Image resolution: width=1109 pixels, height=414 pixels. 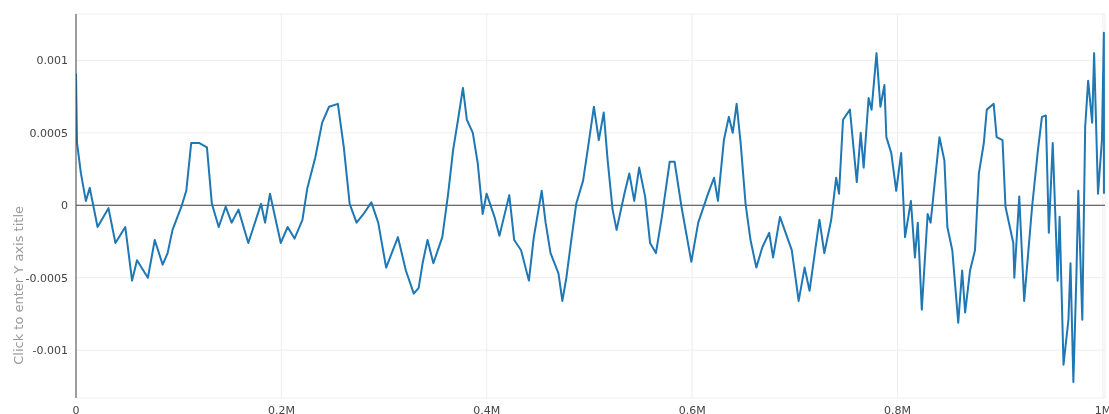 I want to click on x-tick-label: 0.8M, so click(x=898, y=408).